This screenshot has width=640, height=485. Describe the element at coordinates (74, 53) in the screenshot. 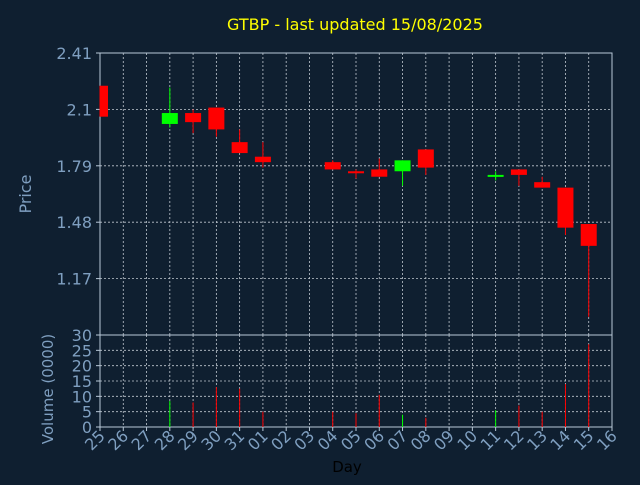

I see `price-tick-label: 2.41` at that location.